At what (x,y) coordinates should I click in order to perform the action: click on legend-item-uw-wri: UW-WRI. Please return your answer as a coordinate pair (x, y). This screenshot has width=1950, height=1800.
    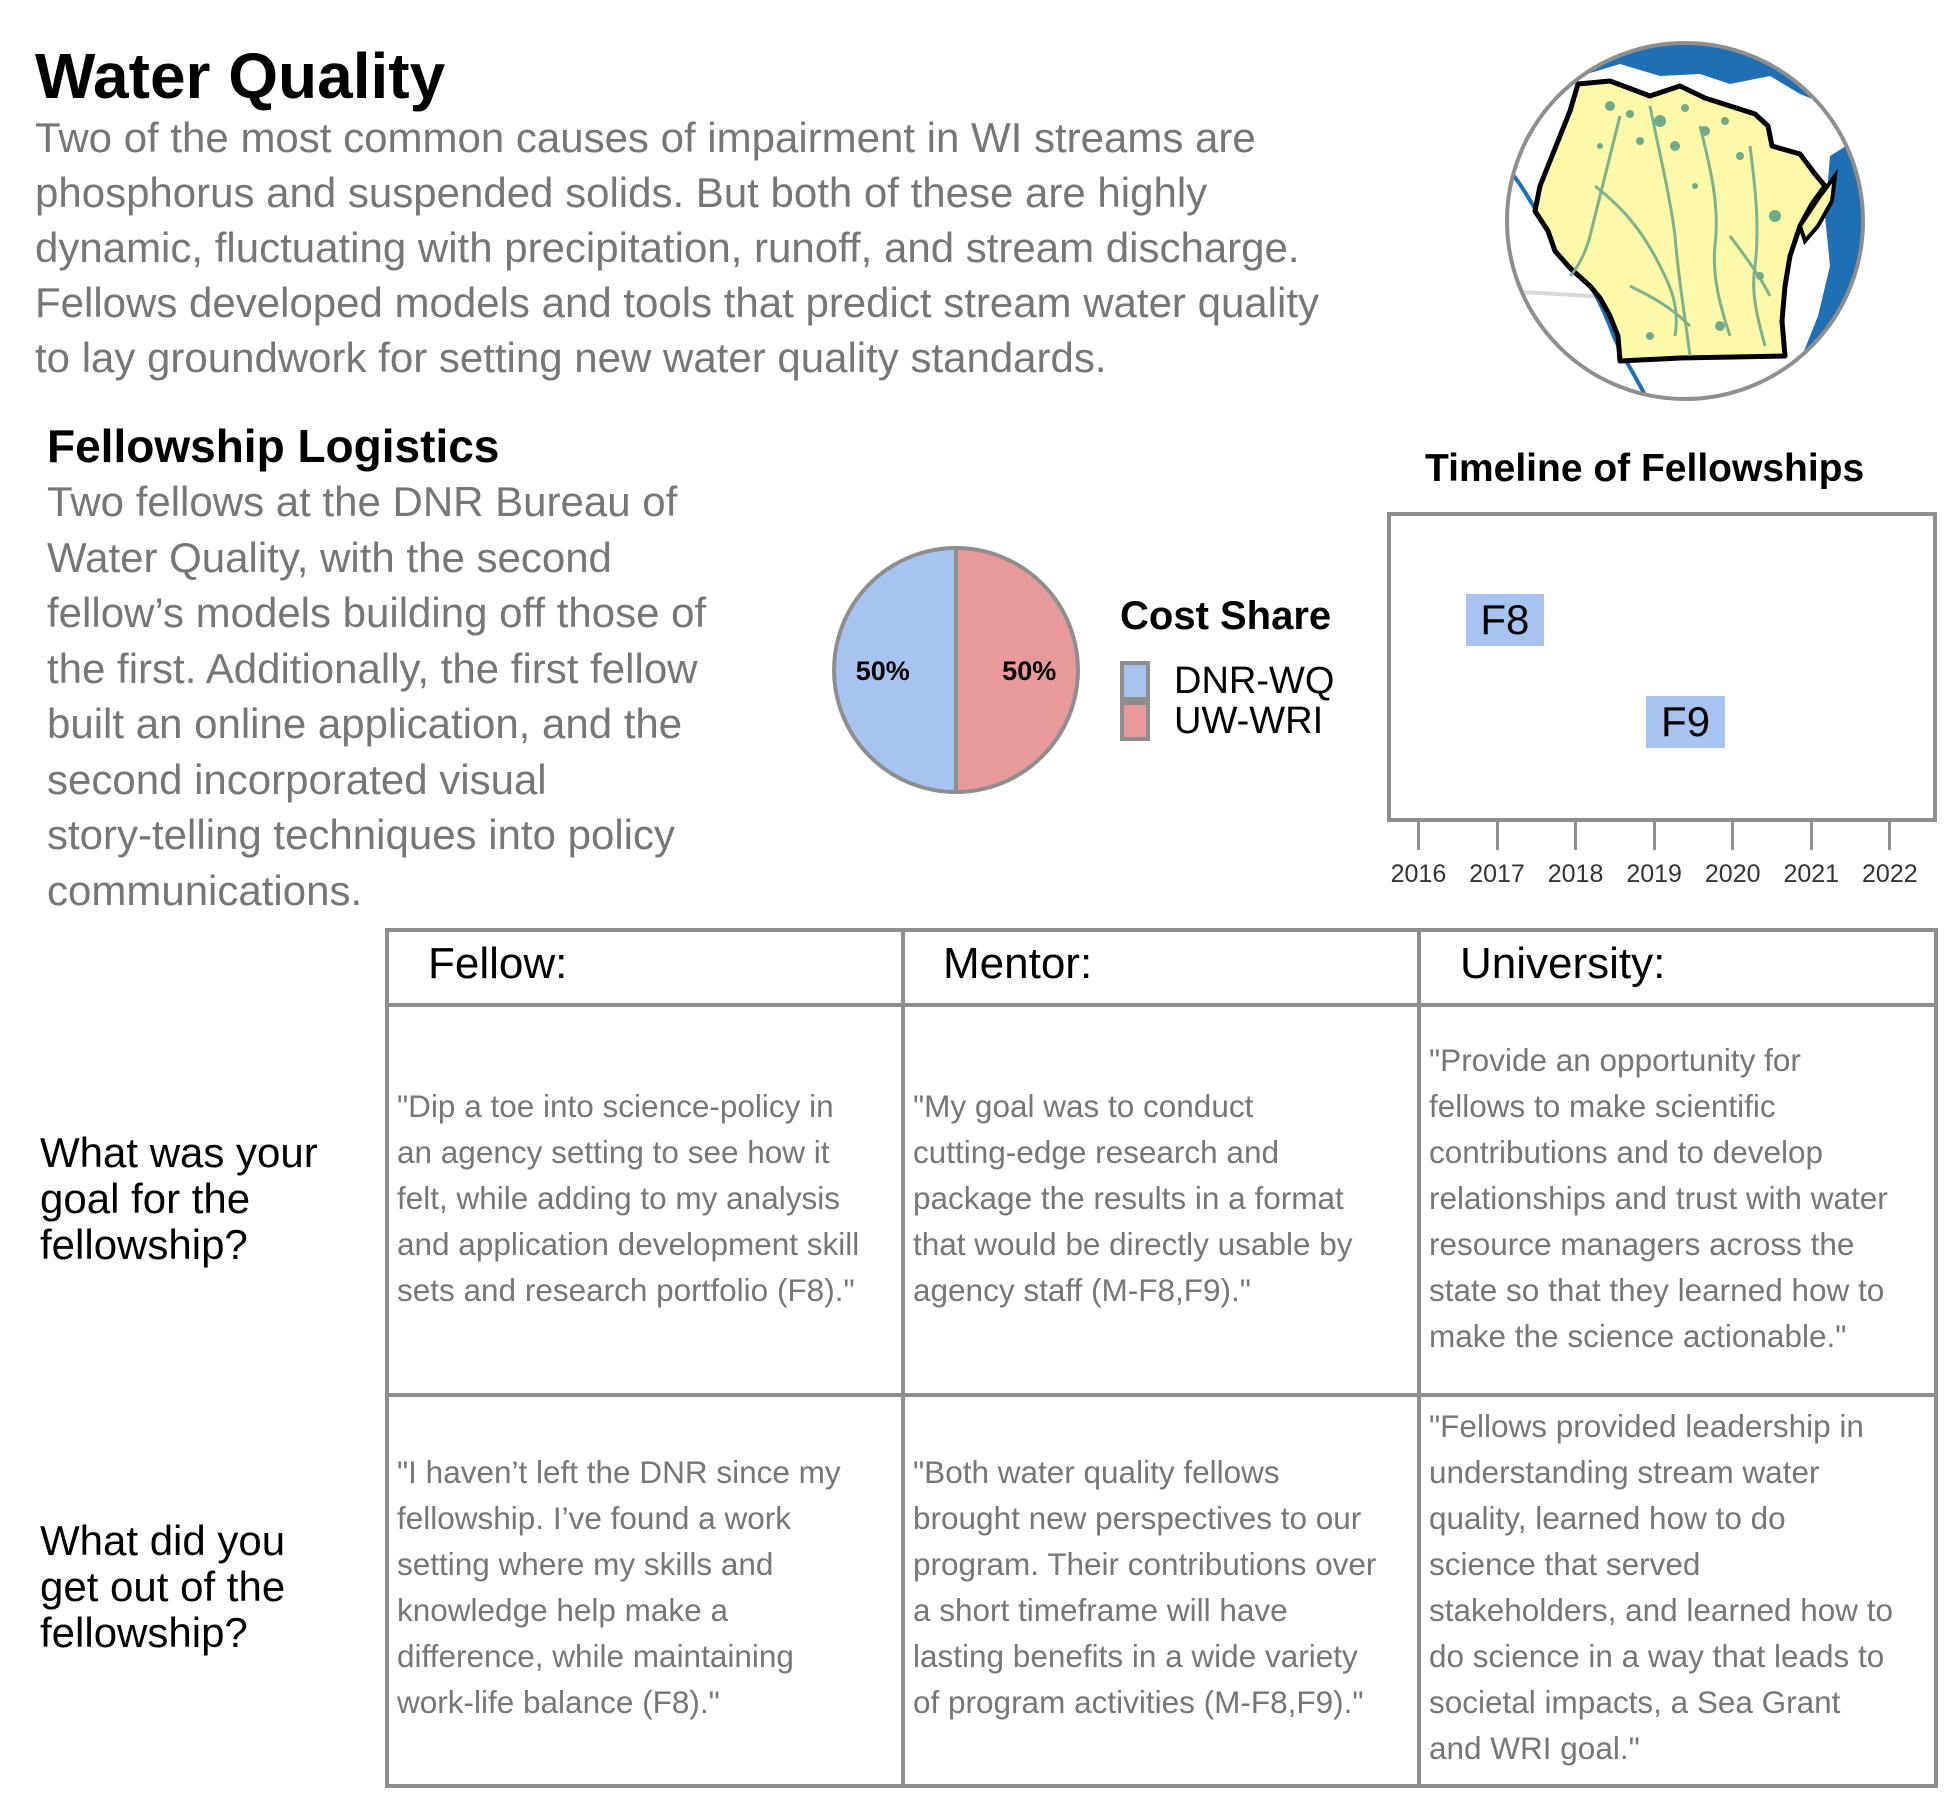
    Looking at the image, I should click on (1221, 721).